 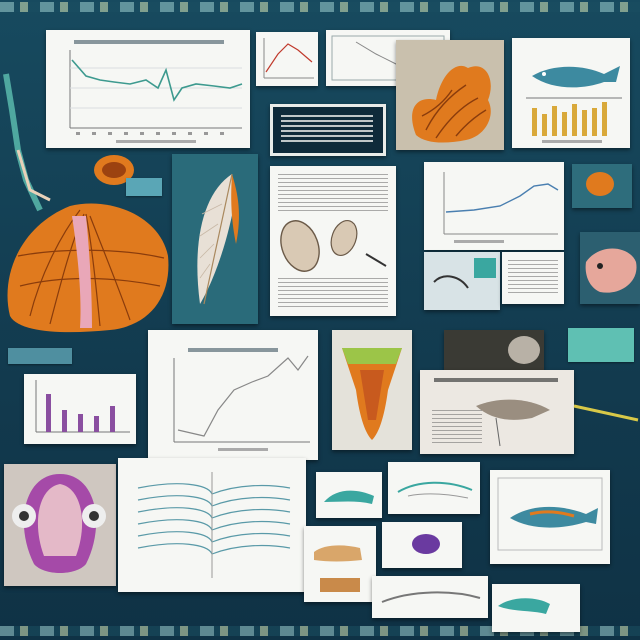 I want to click on teal-specimen-note, so click(x=601, y=345).